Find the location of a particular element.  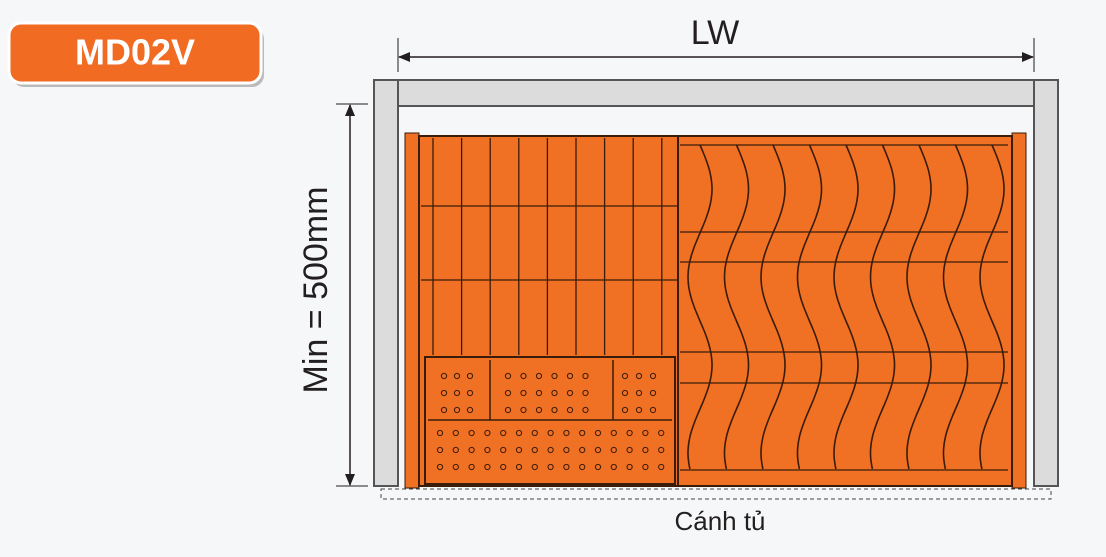

height-label: Min = 500mm is located at coordinates (316, 290).